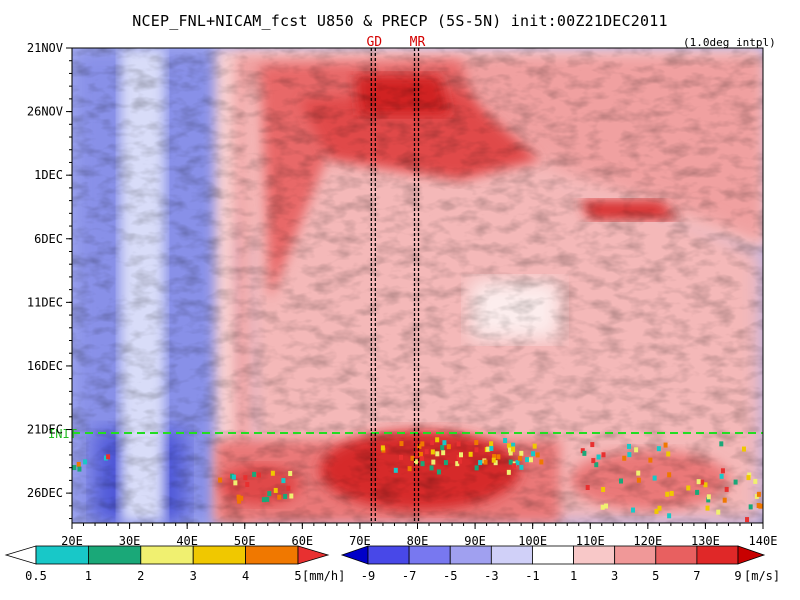  What do you see at coordinates (374, 42) in the screenshot?
I see `marker-label: GD` at bounding box center [374, 42].